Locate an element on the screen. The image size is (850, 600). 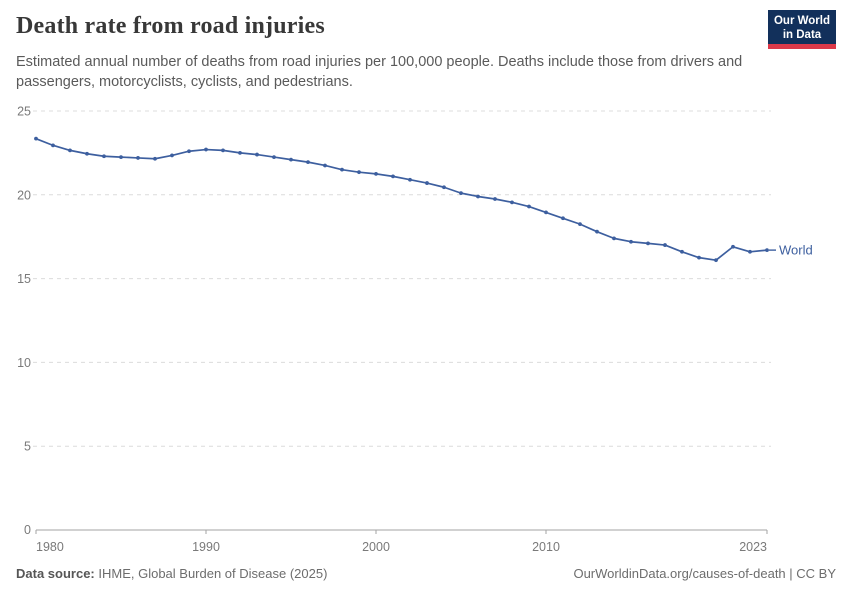
owid-logo: Our World in Data is located at coordinates (802, 29).